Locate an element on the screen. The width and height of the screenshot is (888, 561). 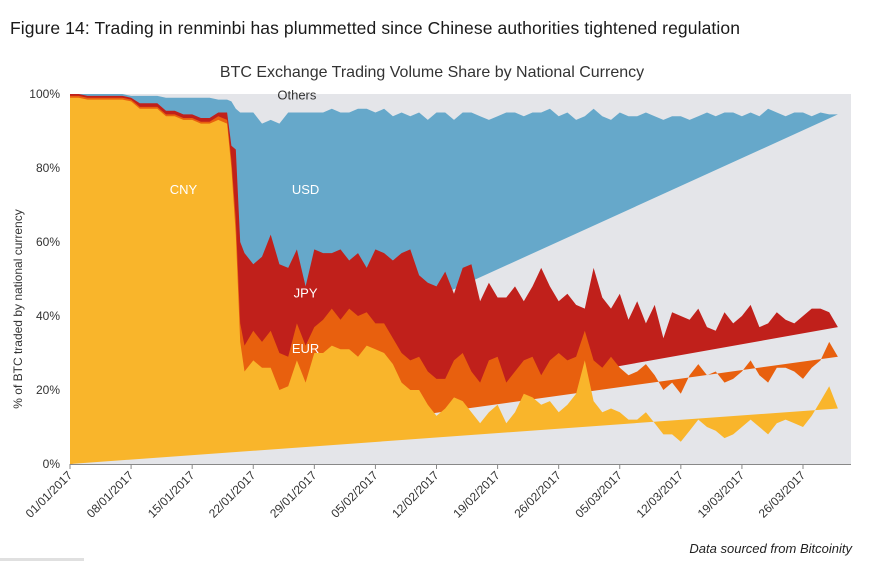
x-tick-label: 22/01/2017 is located at coordinates (232, 494).